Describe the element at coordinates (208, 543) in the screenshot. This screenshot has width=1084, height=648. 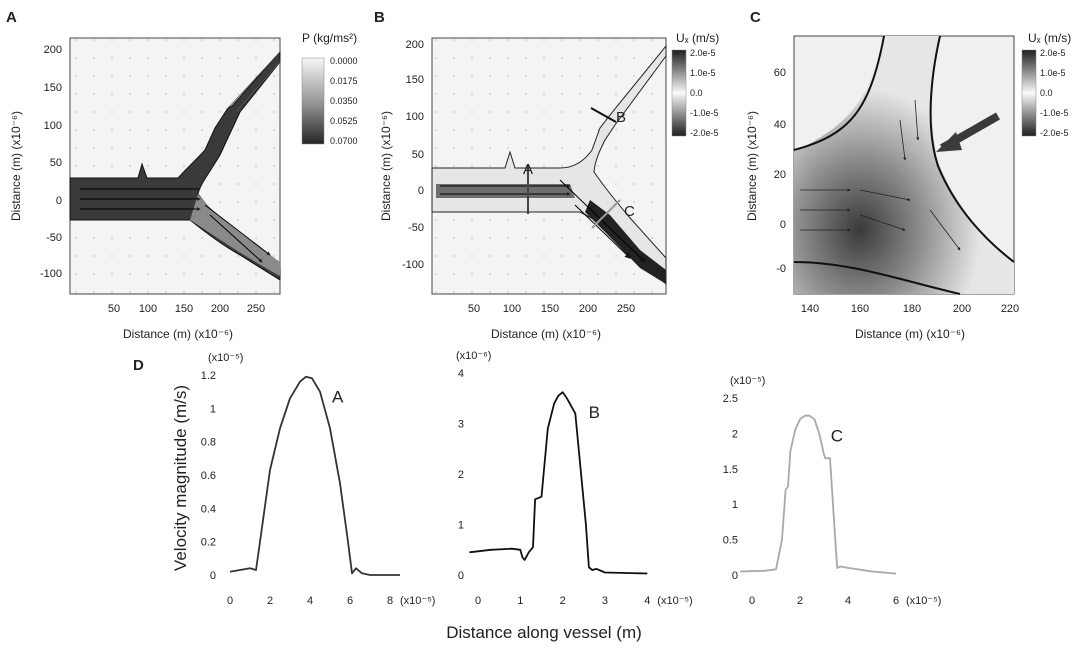
I see `chart-a-ytick: 0.2` at that location.